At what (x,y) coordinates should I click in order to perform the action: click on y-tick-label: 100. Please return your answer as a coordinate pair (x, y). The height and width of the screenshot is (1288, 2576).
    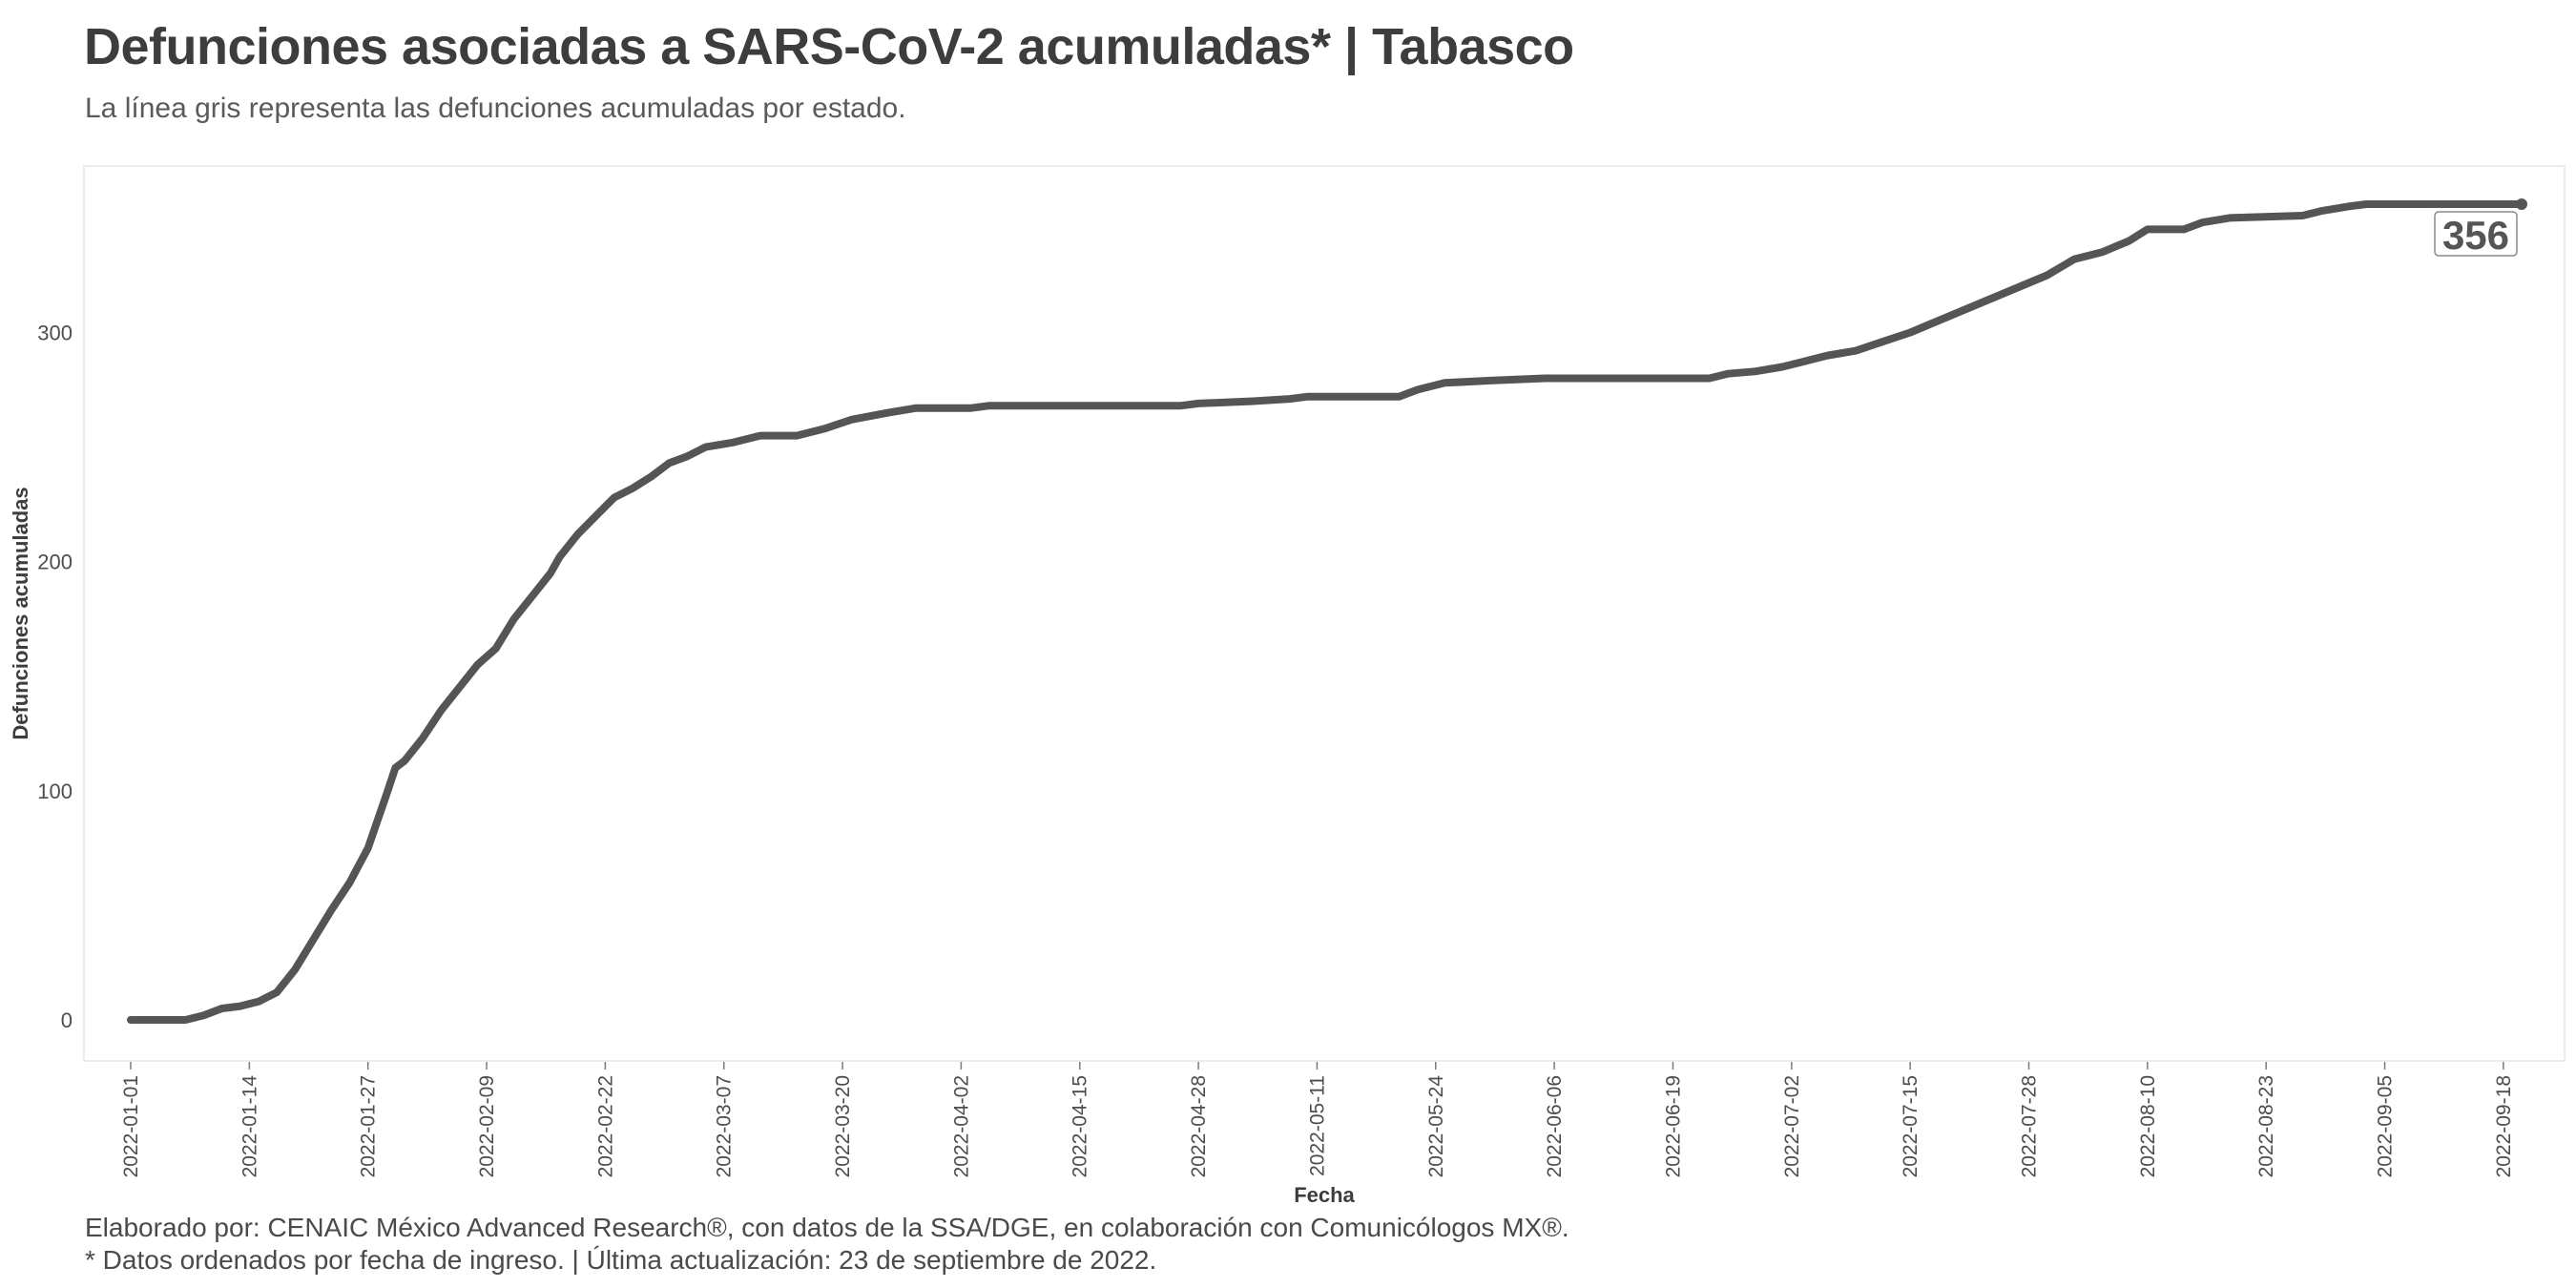
    Looking at the image, I should click on (55, 791).